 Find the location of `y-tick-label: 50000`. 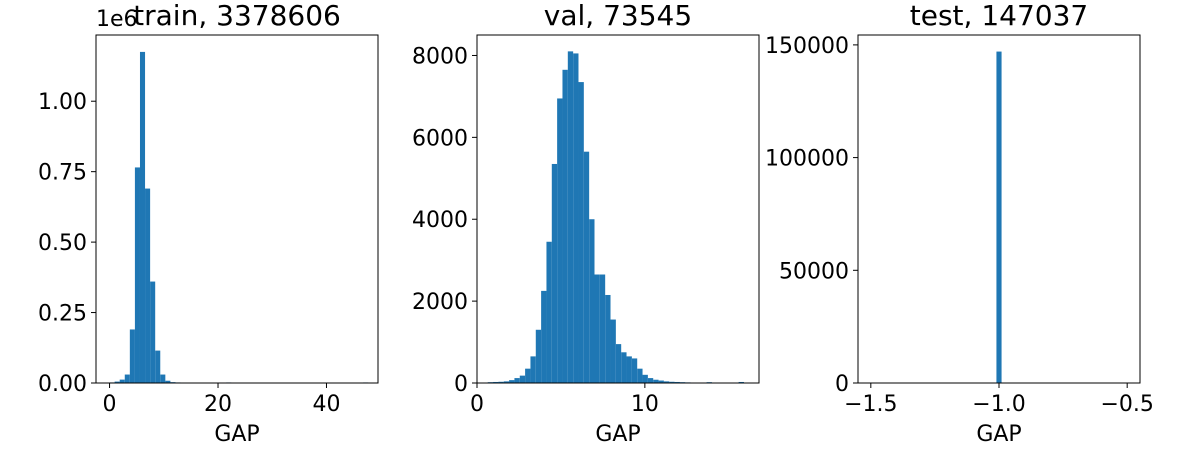

y-tick-label: 50000 is located at coordinates (814, 271).